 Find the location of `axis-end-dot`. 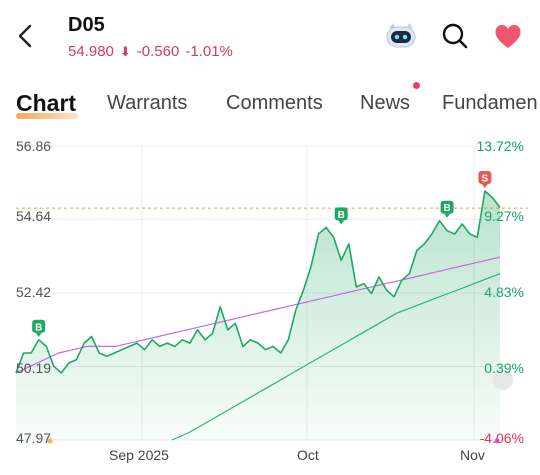

axis-end-dot is located at coordinates (497, 441).